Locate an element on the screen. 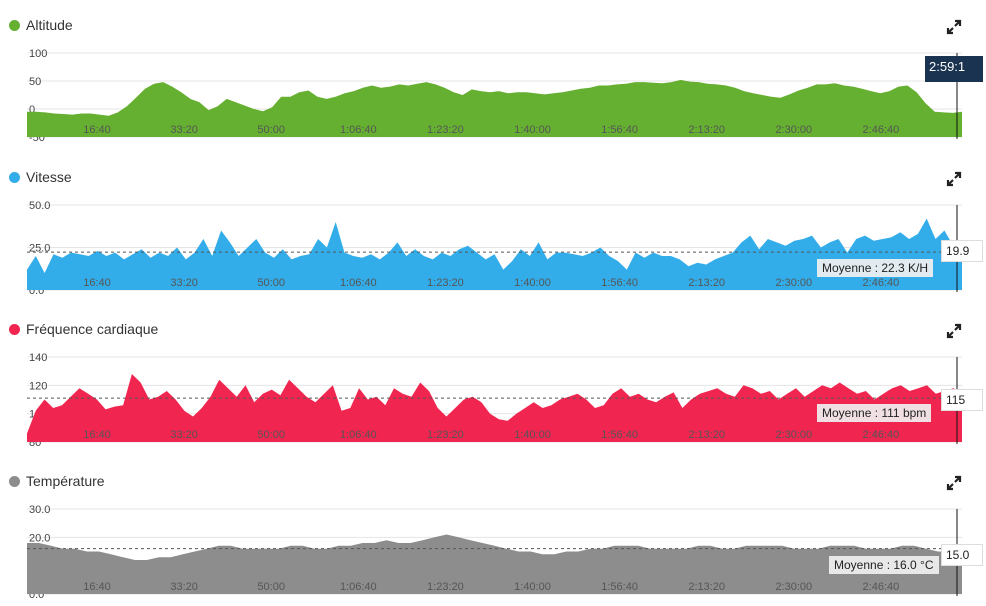 This screenshot has height=606, width=986. panel-title: Température is located at coordinates (57, 481).